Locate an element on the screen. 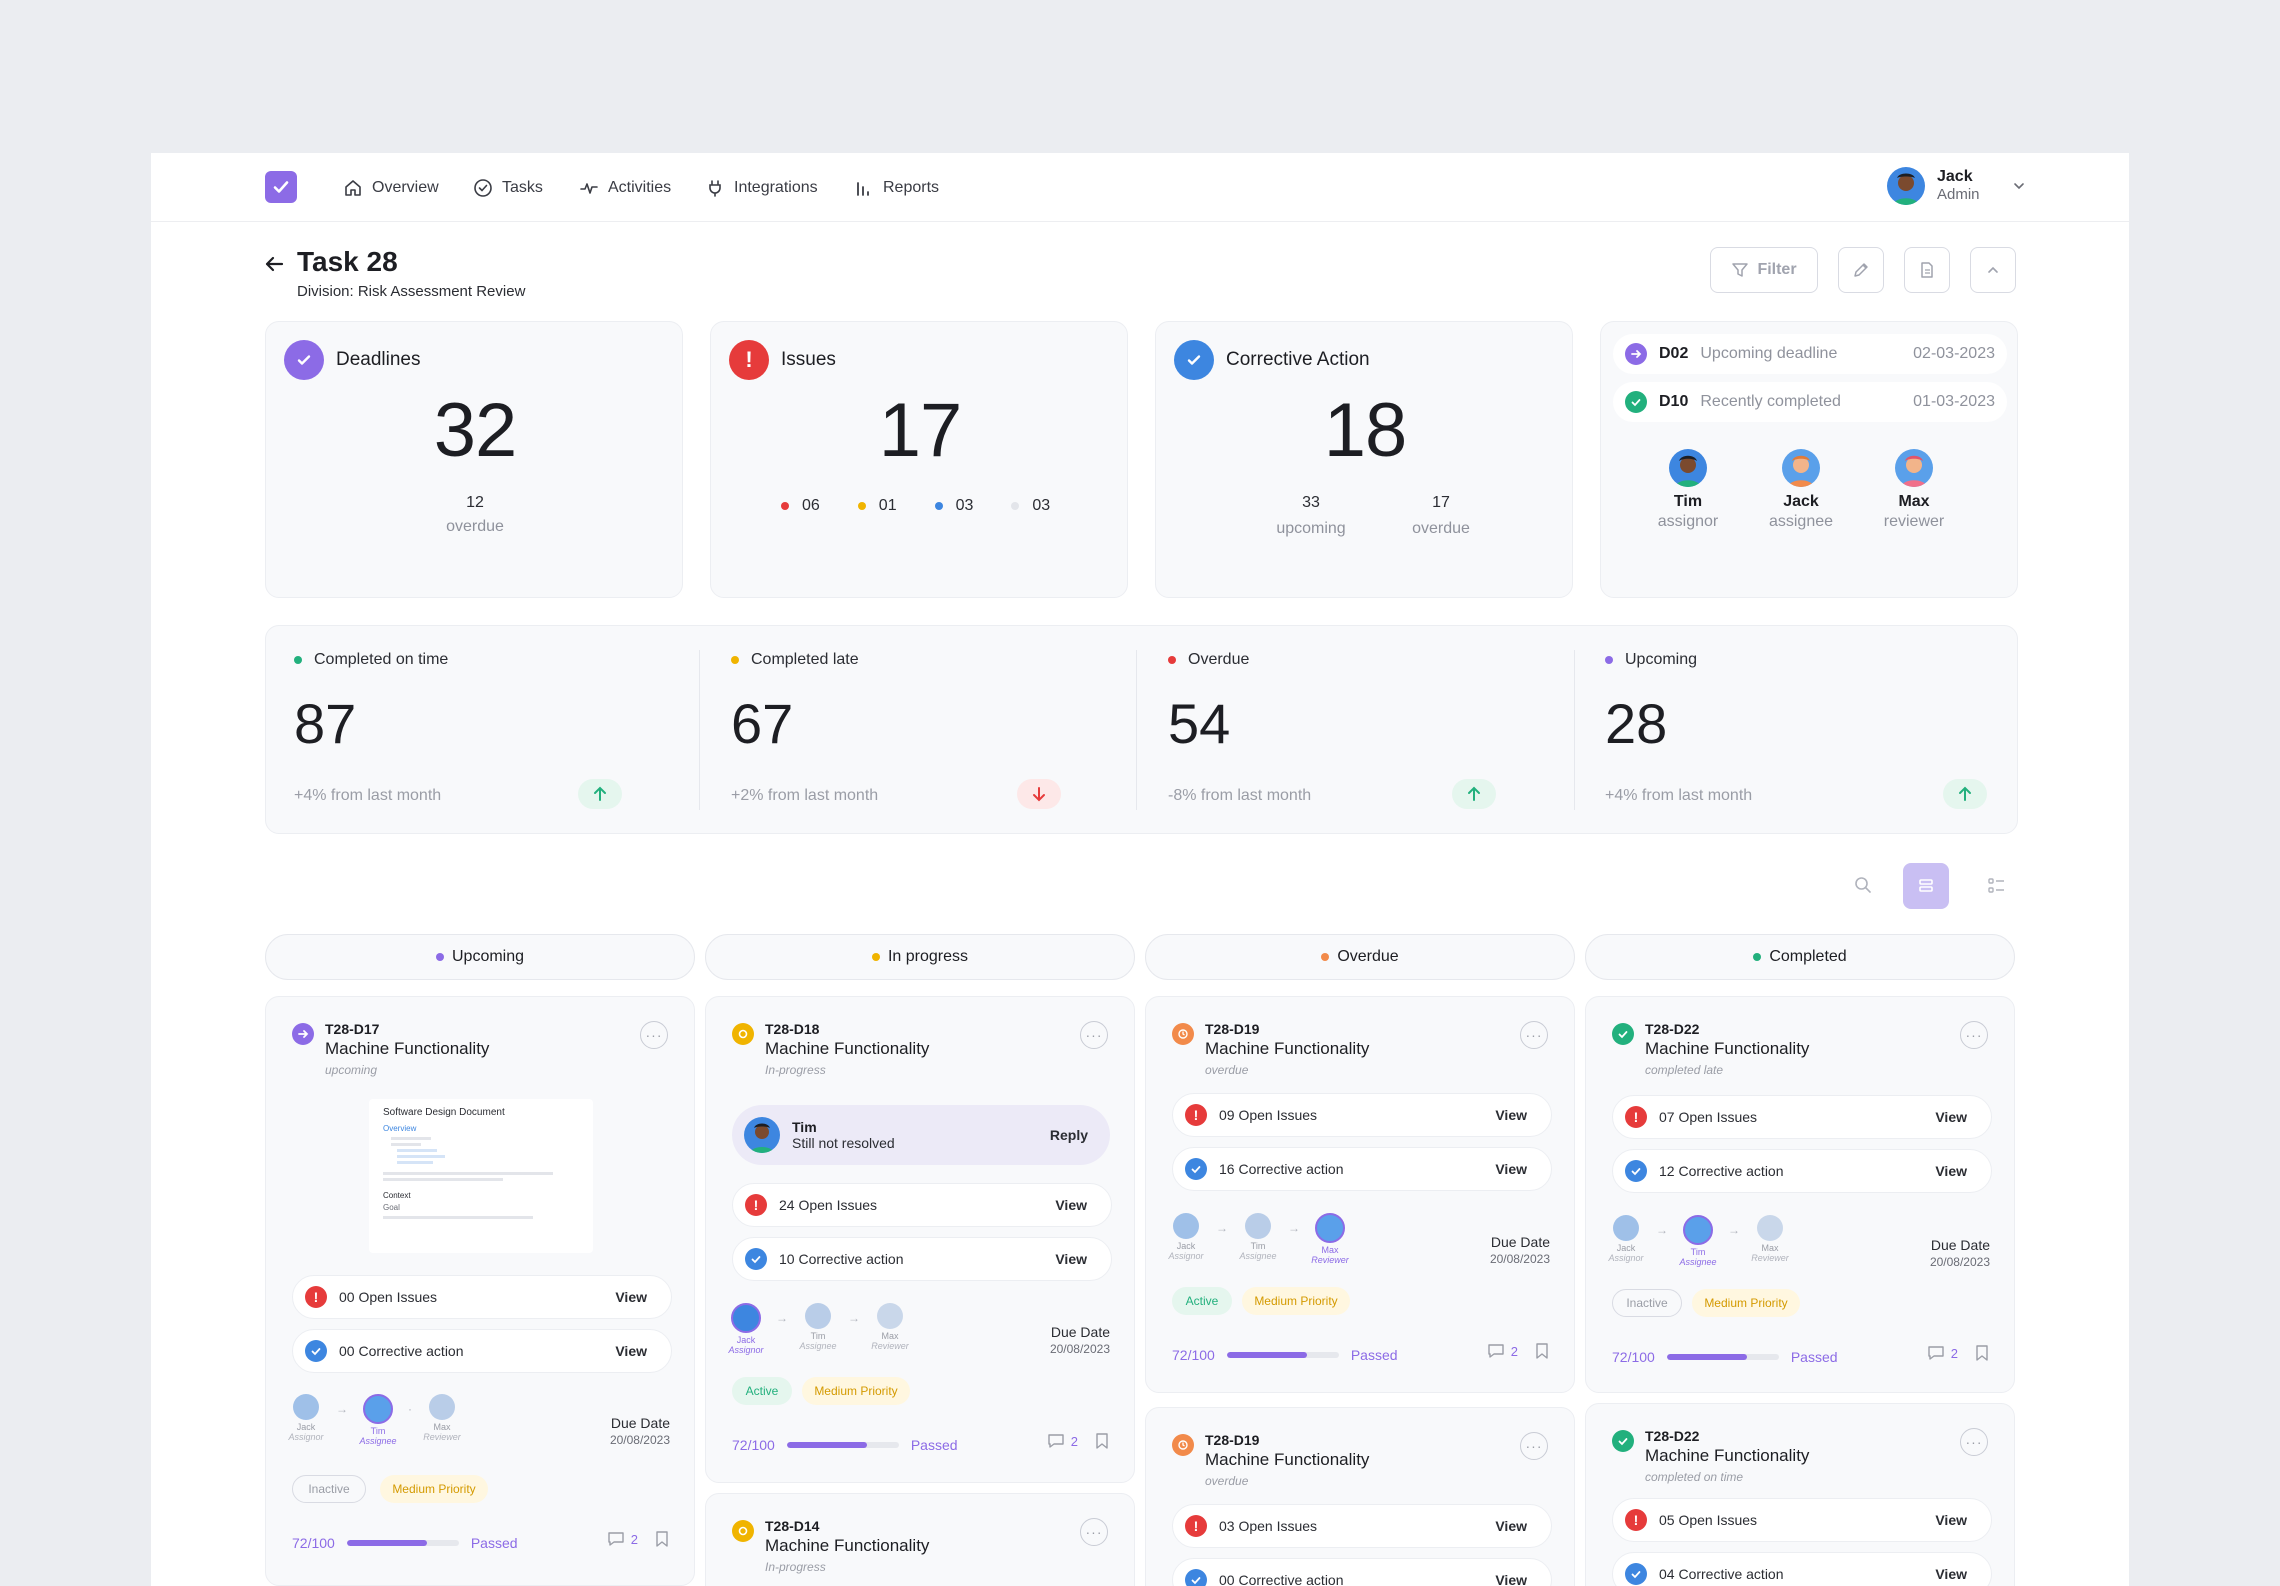 The image size is (2280, 1586). column-header-completed: Completed is located at coordinates (1800, 957).